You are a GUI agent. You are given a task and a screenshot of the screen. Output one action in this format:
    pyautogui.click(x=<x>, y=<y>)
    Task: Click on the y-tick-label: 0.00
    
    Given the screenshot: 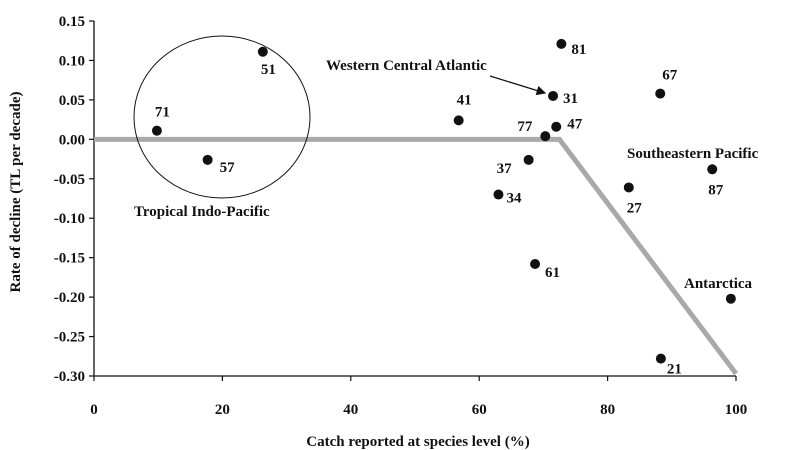 What is the action you would take?
    pyautogui.click(x=72, y=140)
    